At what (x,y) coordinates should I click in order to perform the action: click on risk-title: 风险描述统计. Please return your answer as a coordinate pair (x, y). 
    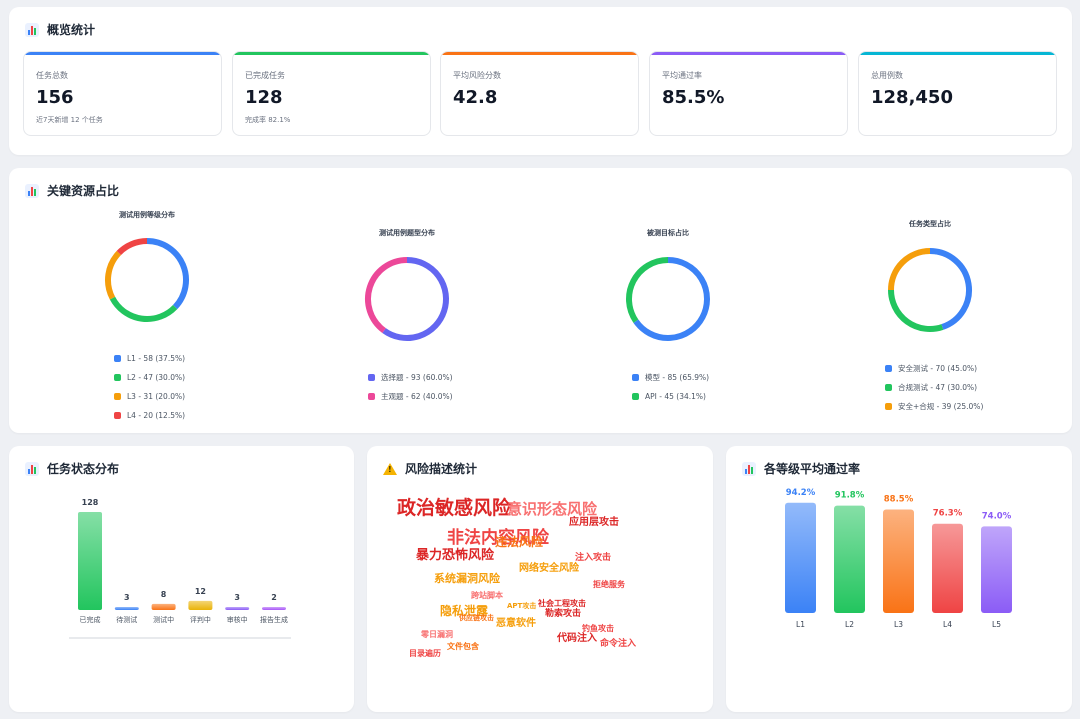
    Looking at the image, I should click on (430, 468).